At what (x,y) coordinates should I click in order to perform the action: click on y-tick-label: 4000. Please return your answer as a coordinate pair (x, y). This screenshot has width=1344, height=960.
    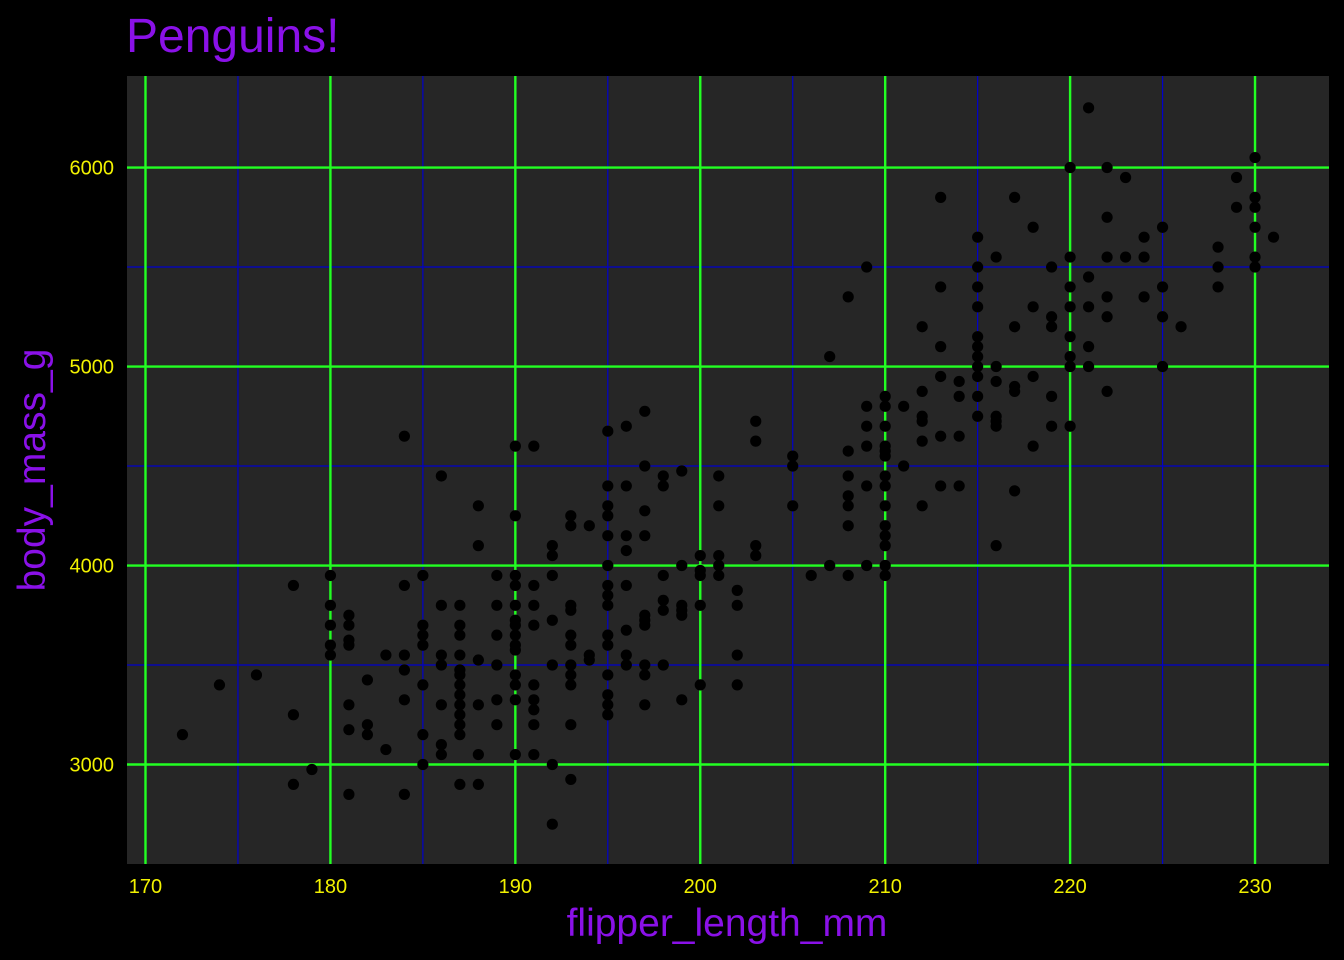
    Looking at the image, I should click on (92, 567).